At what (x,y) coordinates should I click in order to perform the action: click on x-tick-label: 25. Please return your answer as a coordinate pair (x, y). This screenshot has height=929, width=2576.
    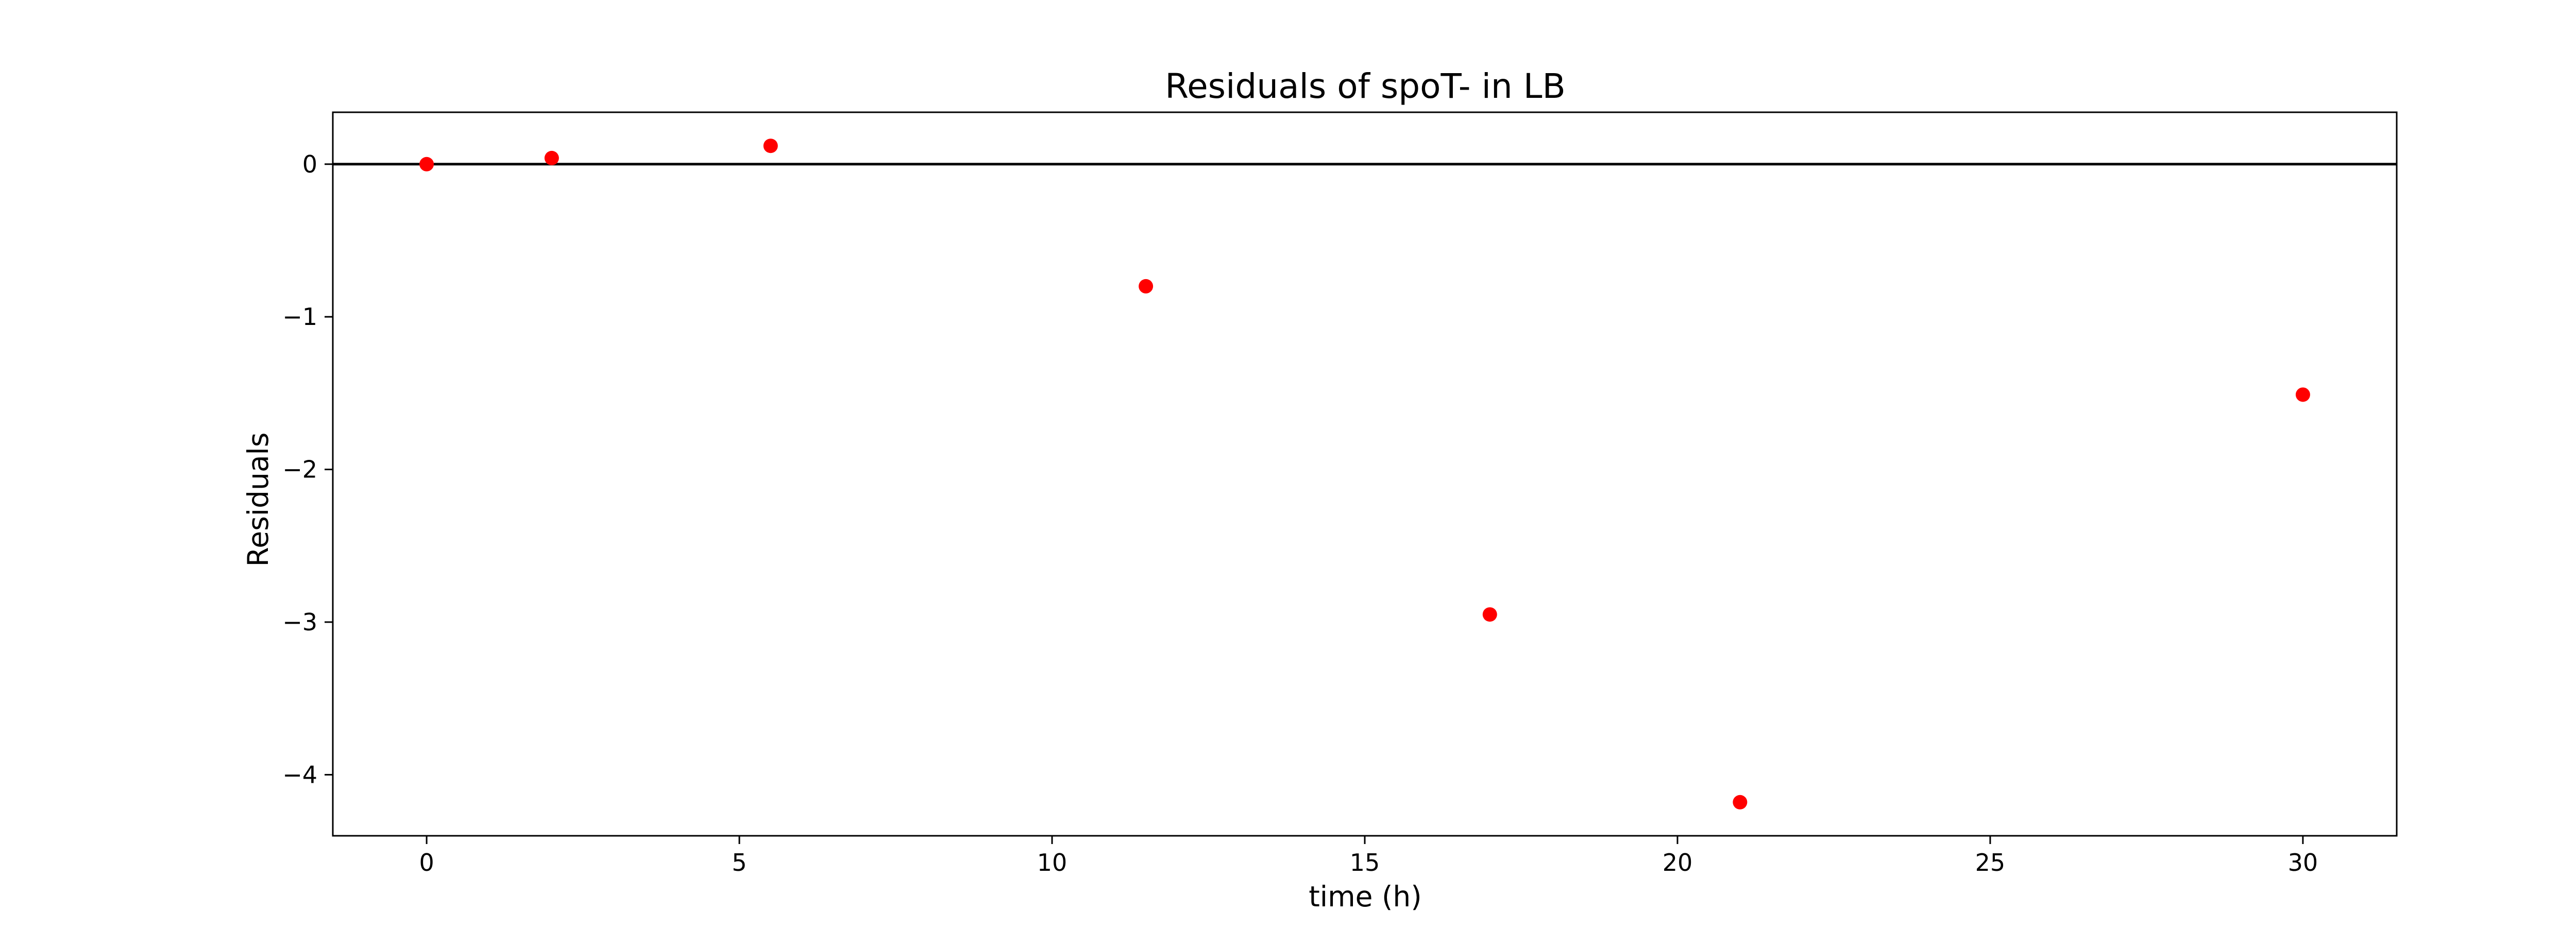
    Looking at the image, I should click on (1991, 863).